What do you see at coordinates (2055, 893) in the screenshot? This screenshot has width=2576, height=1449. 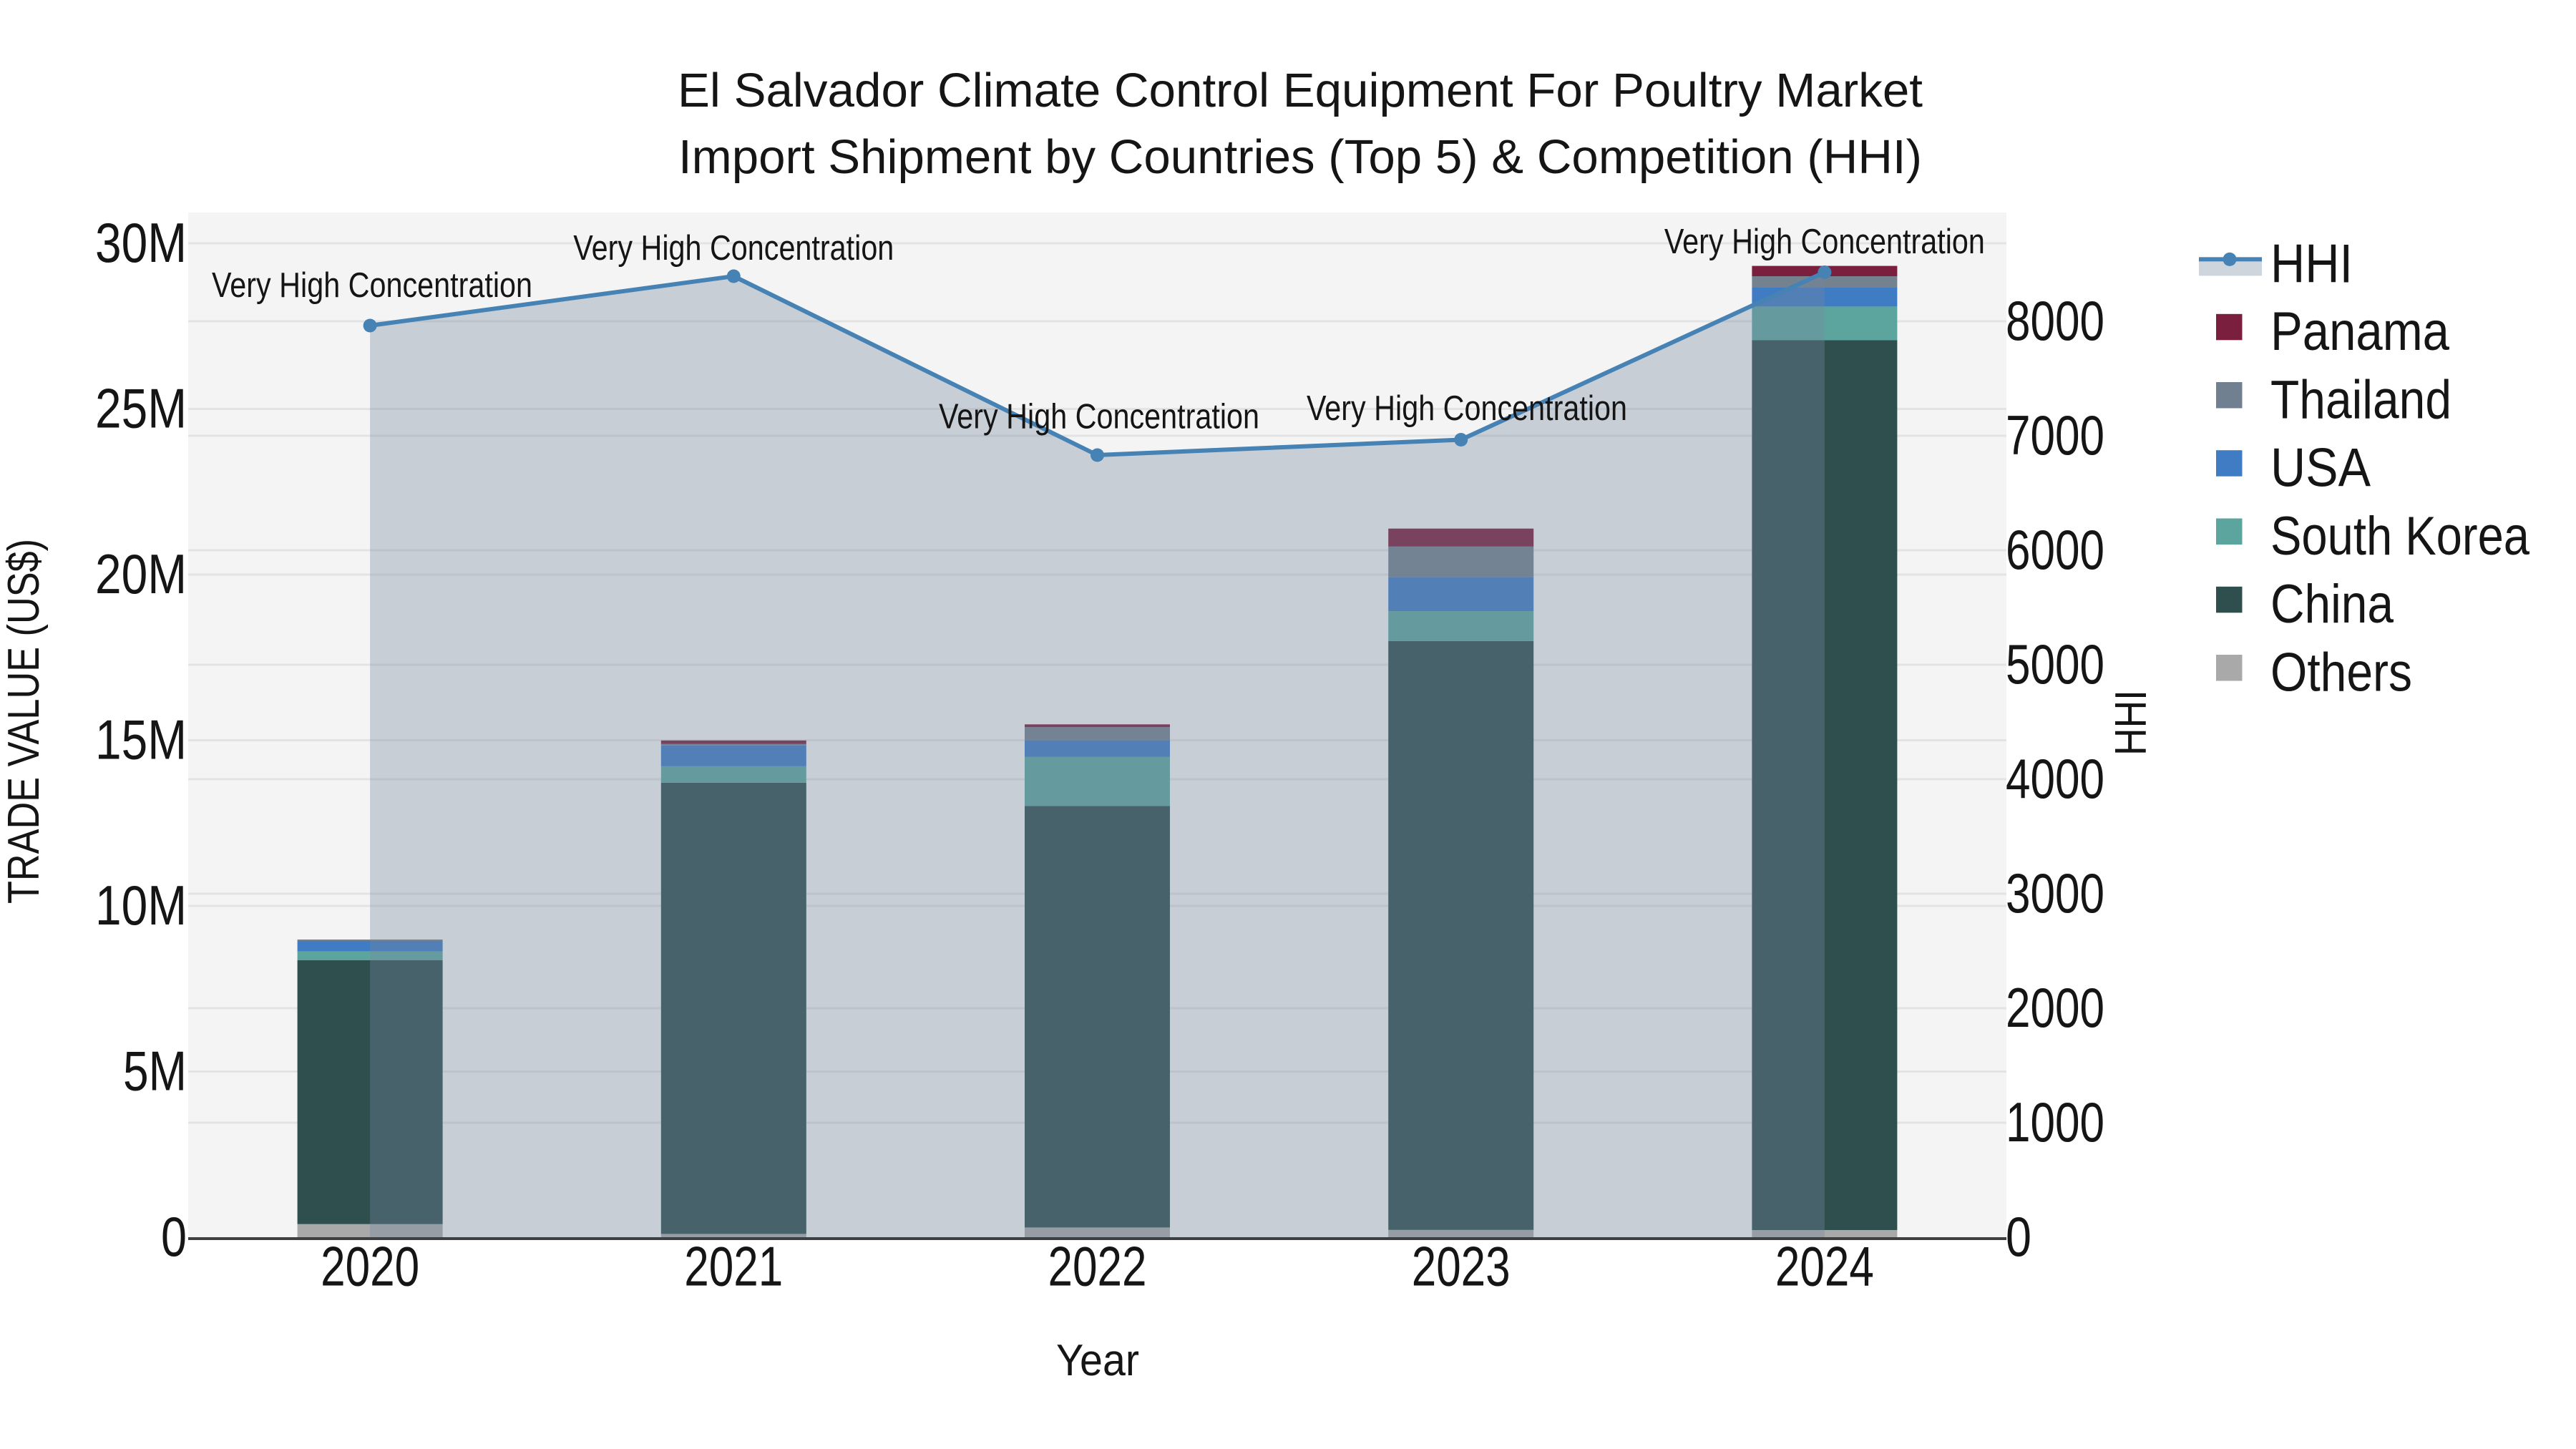 I see `svg-text: 3000` at bounding box center [2055, 893].